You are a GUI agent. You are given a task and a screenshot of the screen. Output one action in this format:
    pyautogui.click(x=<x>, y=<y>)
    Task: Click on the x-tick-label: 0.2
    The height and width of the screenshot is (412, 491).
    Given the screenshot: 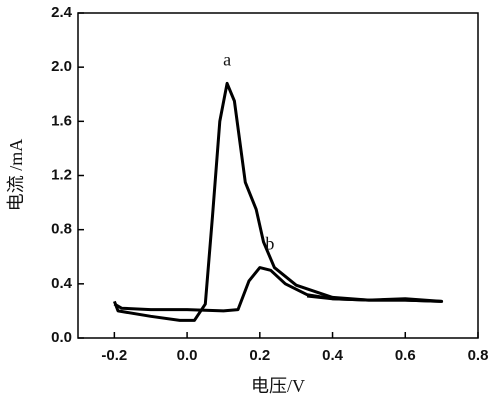 What is the action you would take?
    pyautogui.click(x=259, y=355)
    